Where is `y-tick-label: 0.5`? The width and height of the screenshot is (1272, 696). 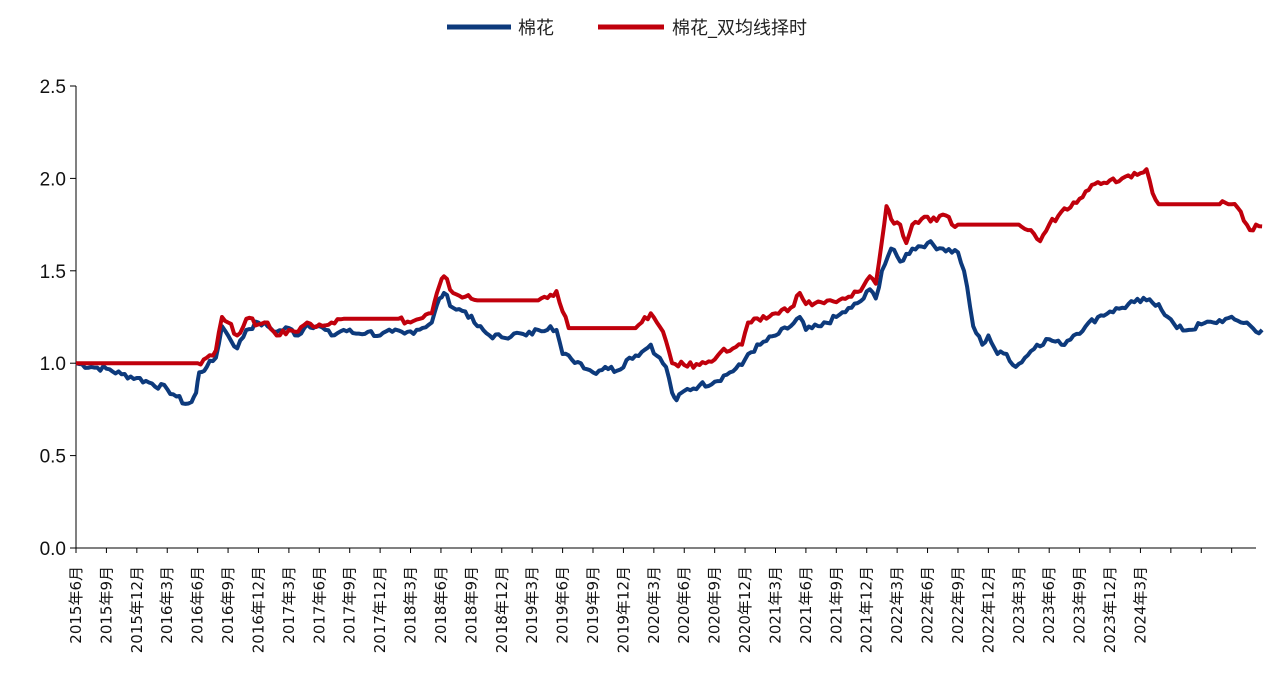
y-tick-label: 0.5 is located at coordinates (53, 457).